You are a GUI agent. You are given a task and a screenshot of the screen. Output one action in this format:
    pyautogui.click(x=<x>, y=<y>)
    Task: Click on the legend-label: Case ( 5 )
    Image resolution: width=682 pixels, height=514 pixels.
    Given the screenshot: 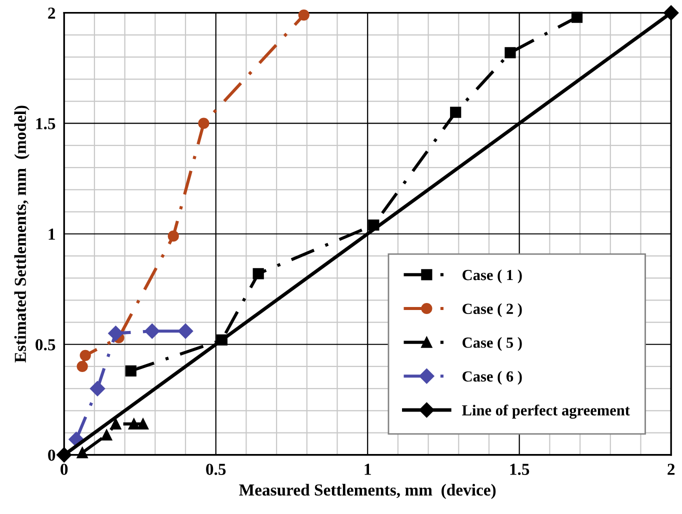 What is the action you would take?
    pyautogui.click(x=492, y=344)
    